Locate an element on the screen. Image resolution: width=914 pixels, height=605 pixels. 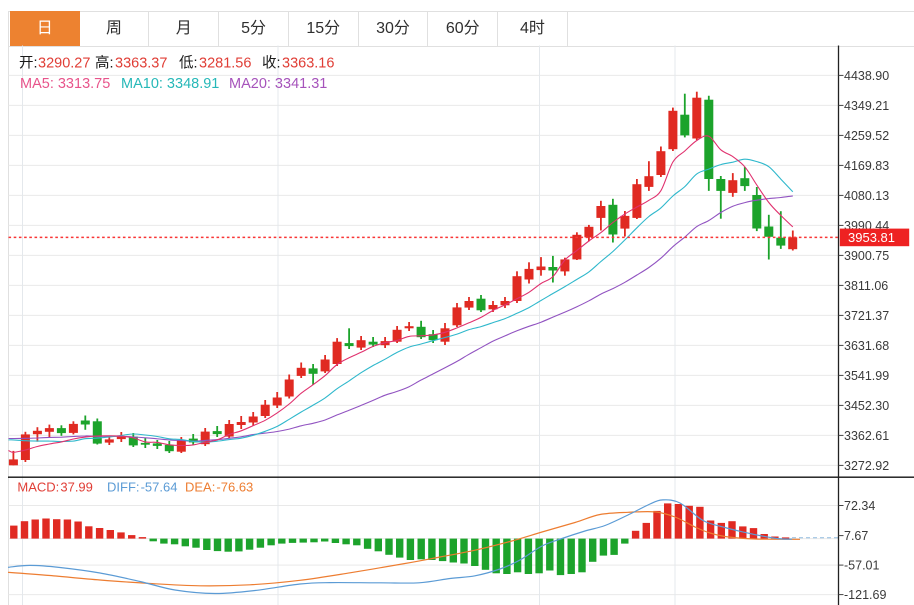
svg-text: -121.69 is located at coordinates (865, 595).